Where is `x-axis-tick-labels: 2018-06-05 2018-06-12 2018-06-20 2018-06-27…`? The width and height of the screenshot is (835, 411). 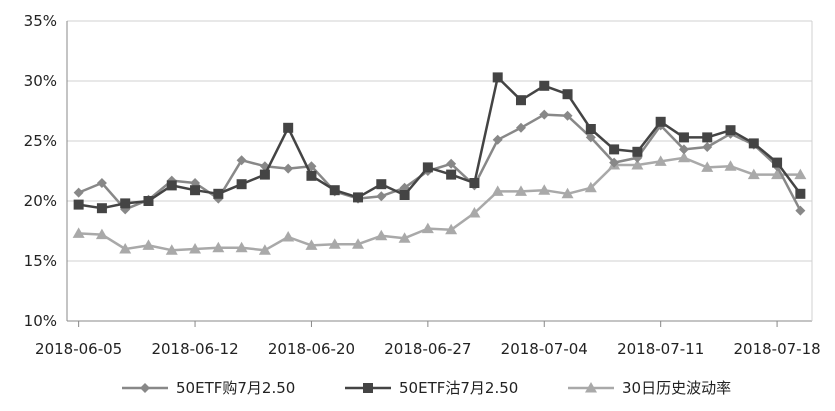 x-axis-tick-labels: 2018-06-05 2018-06-12 2018-06-20 2018-06-27… is located at coordinates (428, 349).